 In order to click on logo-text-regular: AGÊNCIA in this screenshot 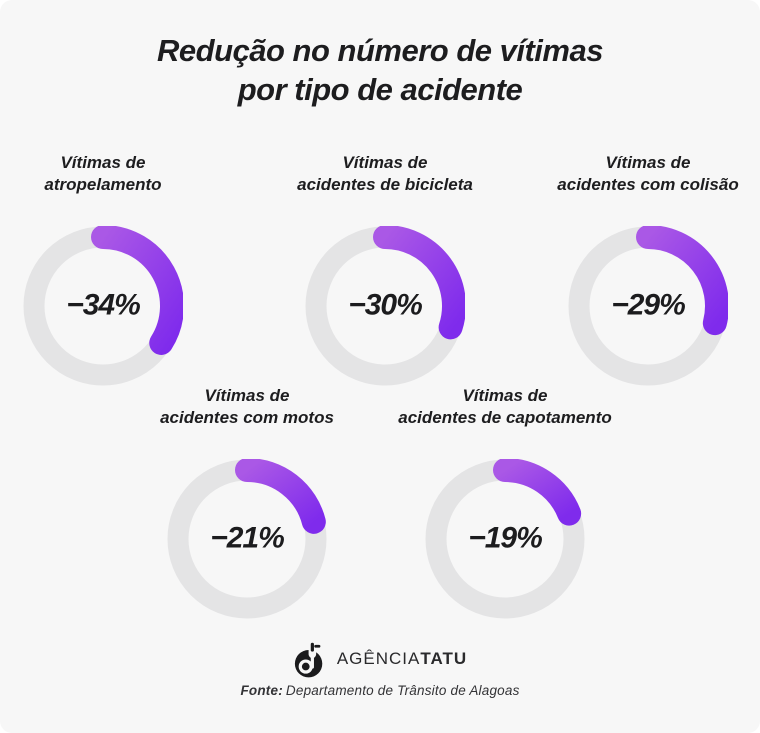, I will do `click(378, 658)`.